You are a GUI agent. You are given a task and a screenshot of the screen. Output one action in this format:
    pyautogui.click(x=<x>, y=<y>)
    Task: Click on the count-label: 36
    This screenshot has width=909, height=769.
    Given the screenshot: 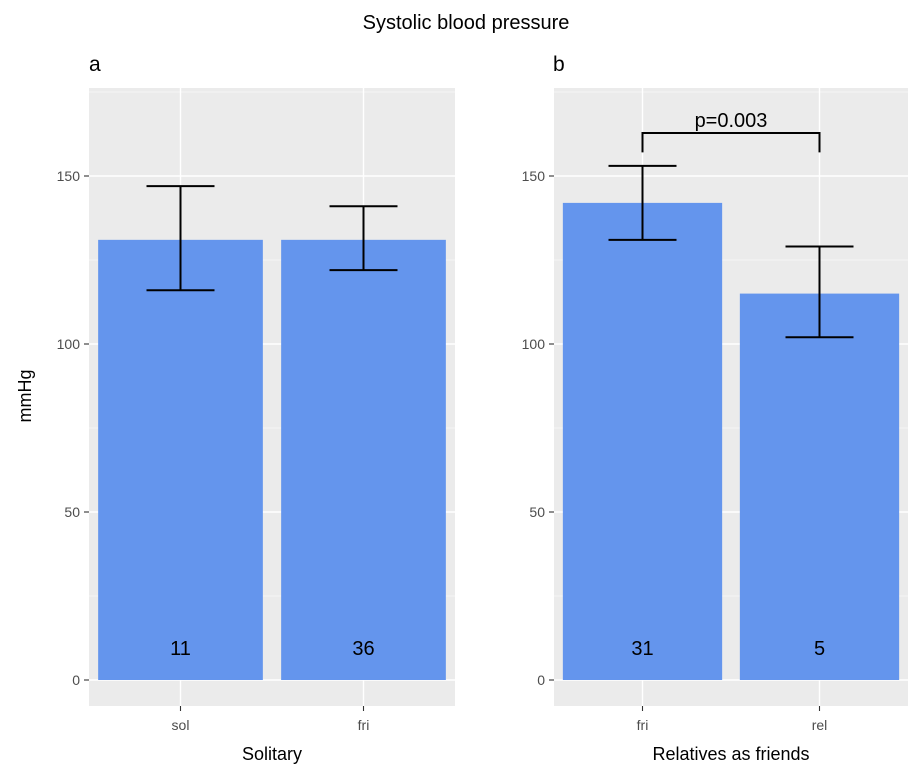 What is the action you would take?
    pyautogui.click(x=363, y=649)
    